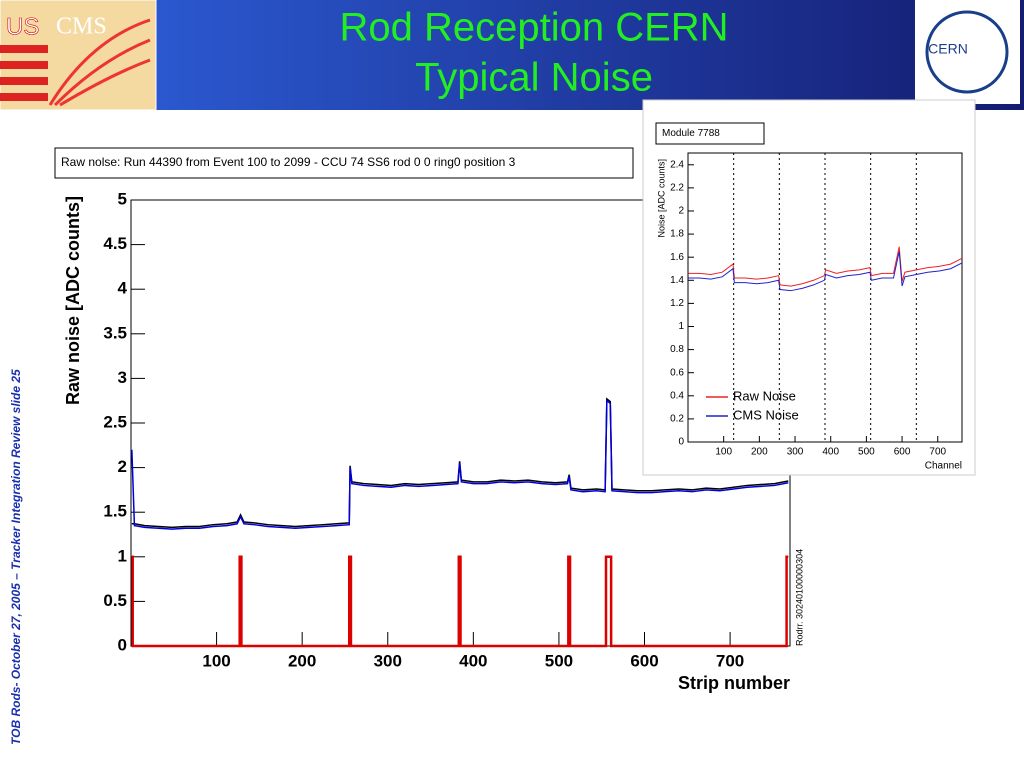 The width and height of the screenshot is (1024, 773). What do you see at coordinates (677, 372) in the screenshot?
I see `y-tick-label: 0.6` at bounding box center [677, 372].